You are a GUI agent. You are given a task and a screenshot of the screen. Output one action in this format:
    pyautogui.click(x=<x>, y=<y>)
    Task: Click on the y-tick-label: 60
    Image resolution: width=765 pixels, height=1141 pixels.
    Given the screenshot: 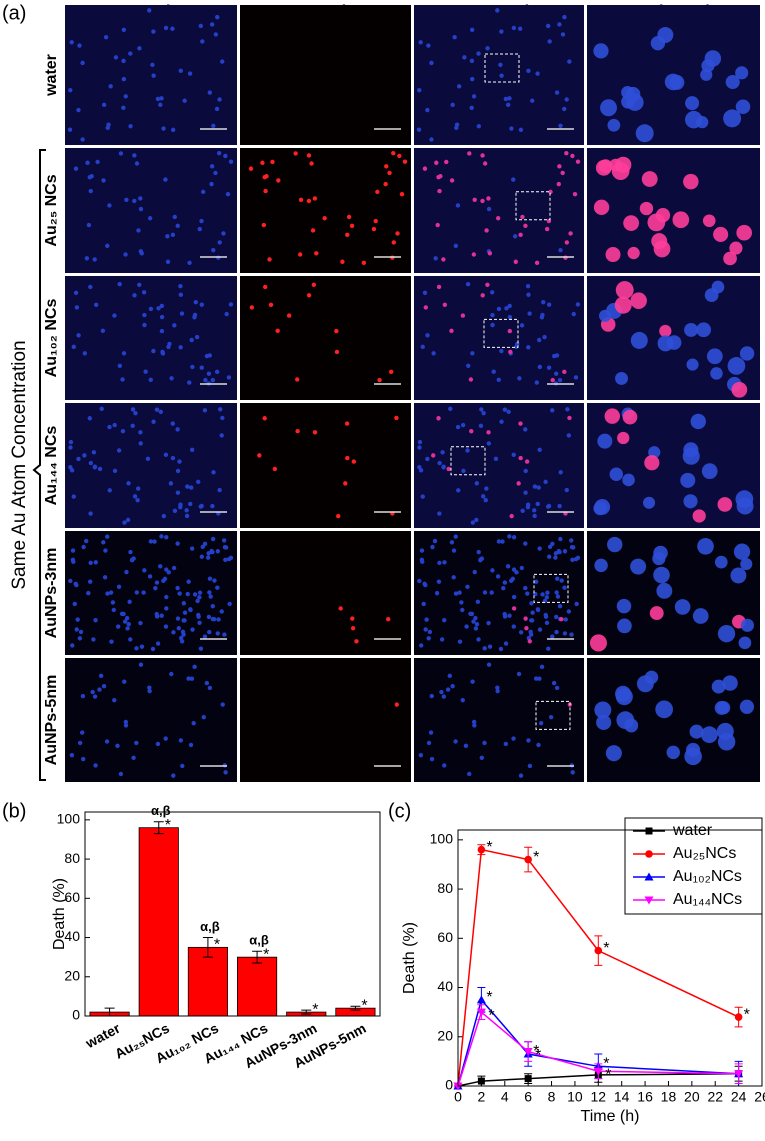 What is the action you would take?
    pyautogui.click(x=445, y=937)
    